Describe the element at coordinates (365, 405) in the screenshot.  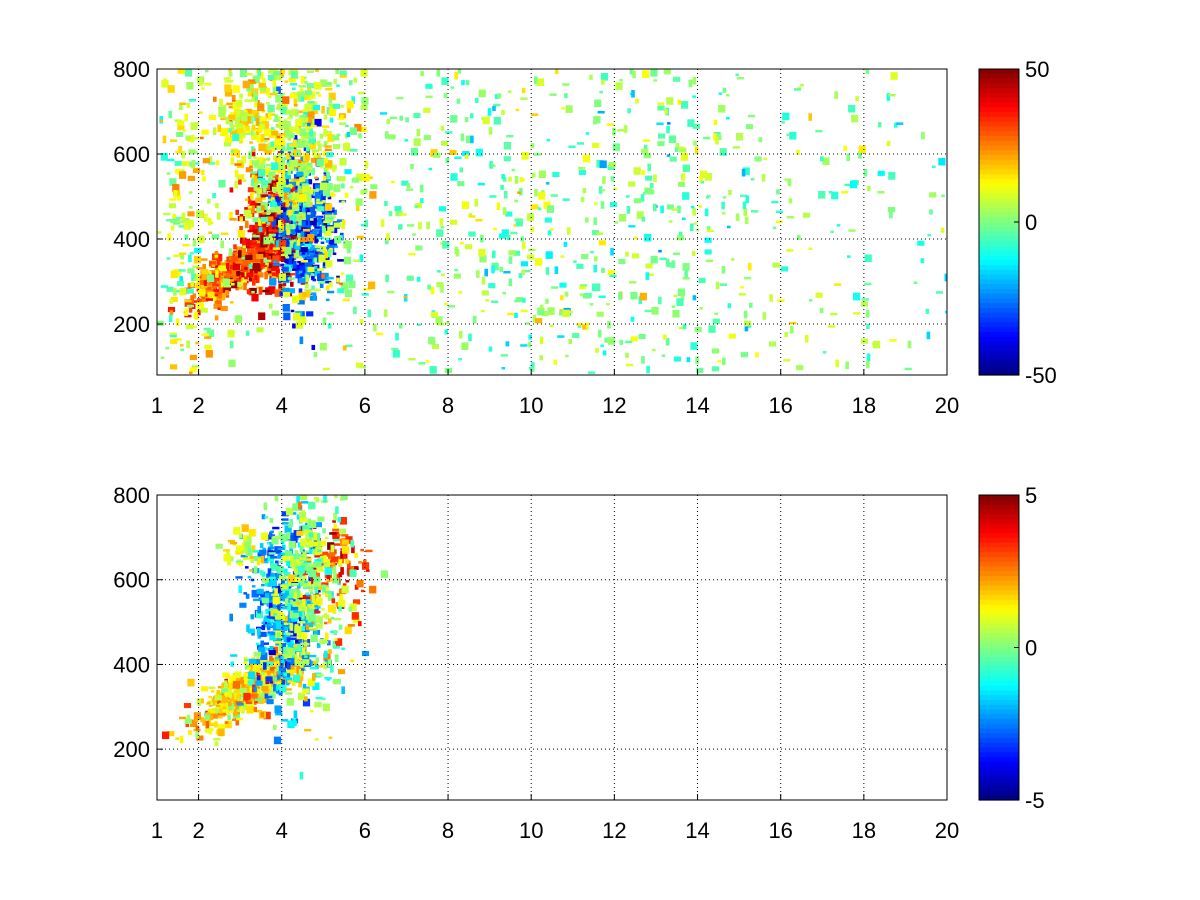
I see `x-tick-label: 6` at that location.